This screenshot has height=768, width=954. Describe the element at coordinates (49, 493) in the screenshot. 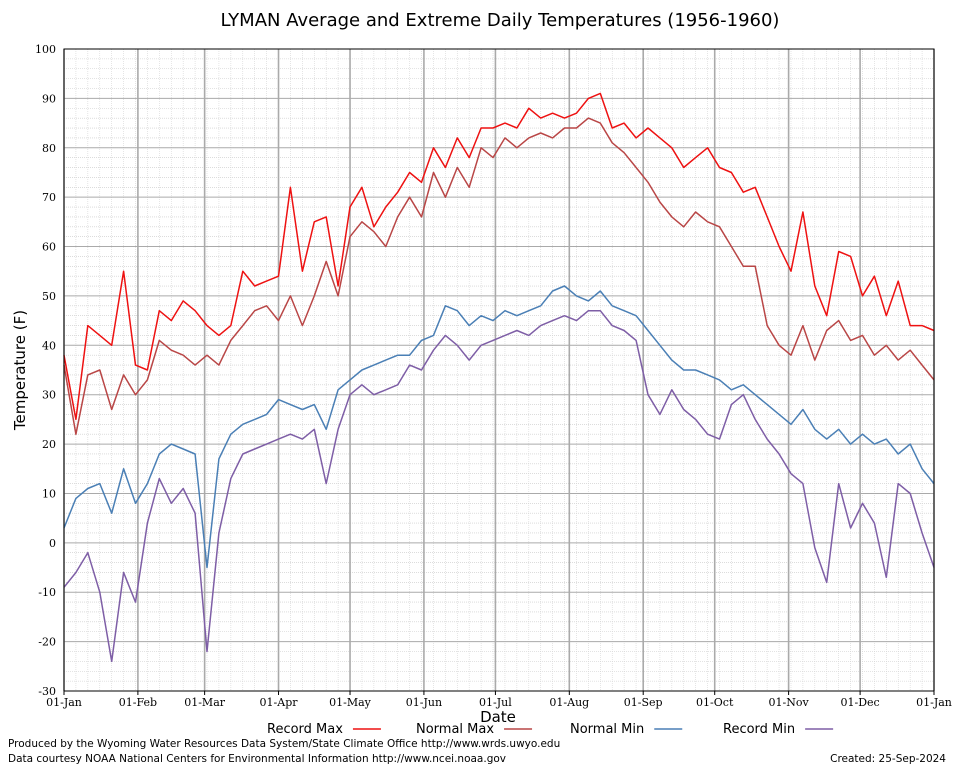

I see `y-tick-label: 10` at that location.